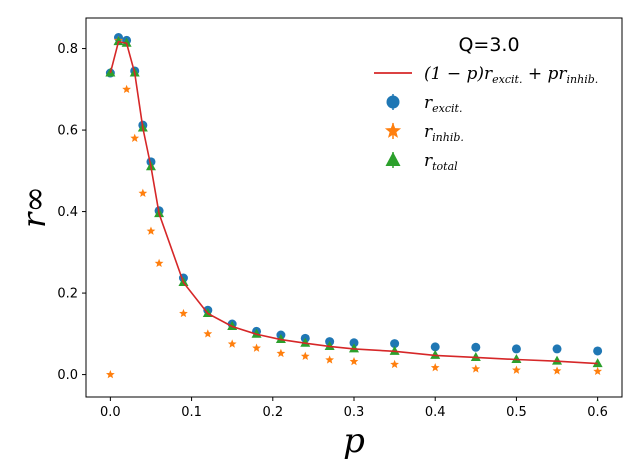 This screenshot has height=474, width=640. What do you see at coordinates (488, 45) in the screenshot?
I see `legend-title: Q=3.0` at bounding box center [488, 45].